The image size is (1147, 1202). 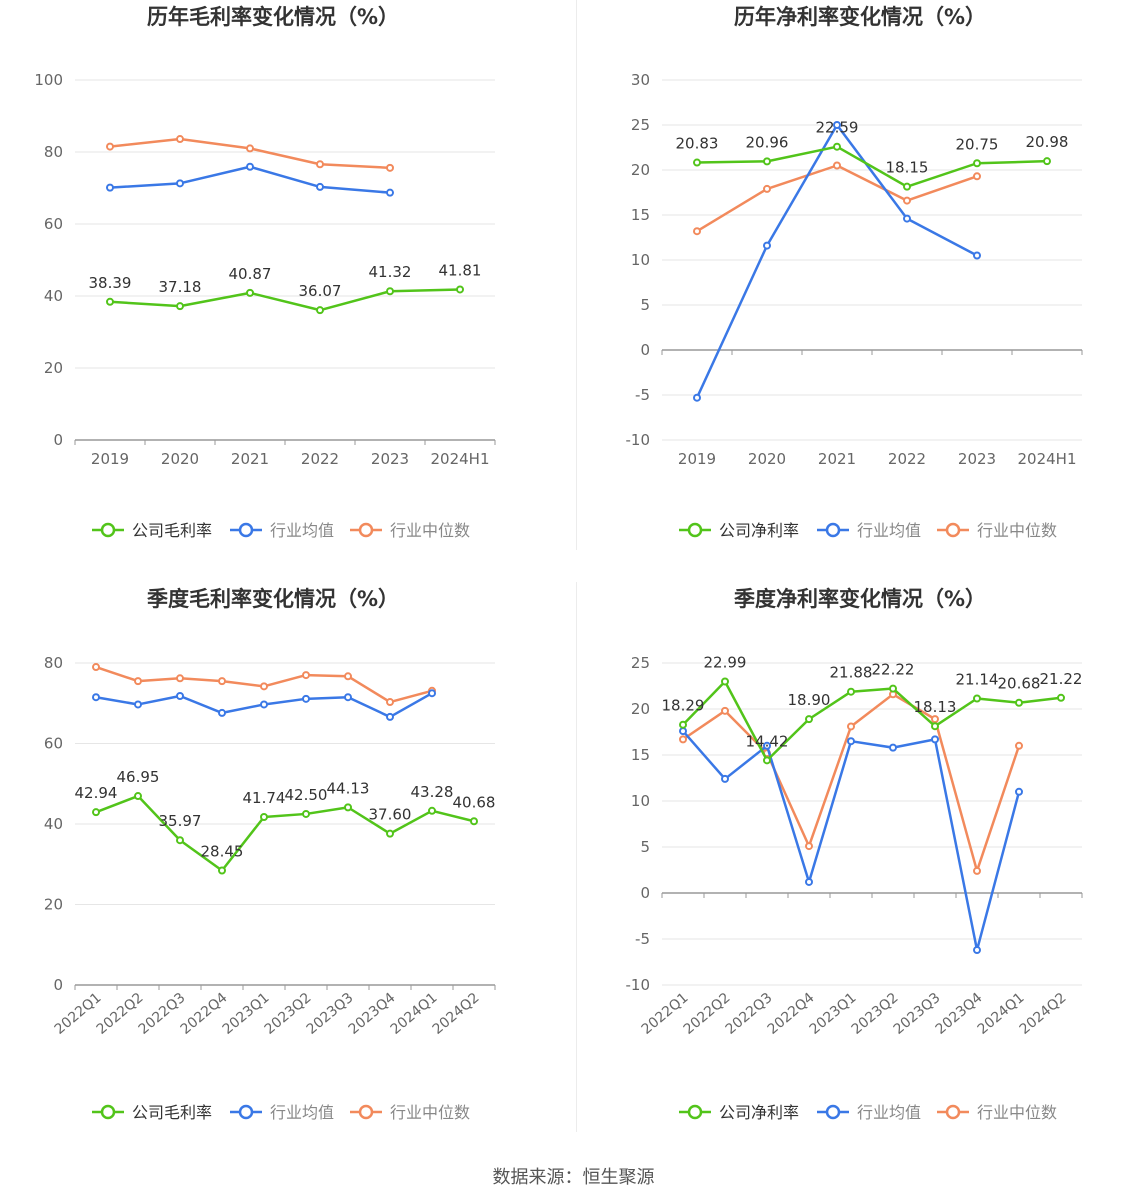 I want to click on y-tick-label: 100, so click(x=48, y=80).